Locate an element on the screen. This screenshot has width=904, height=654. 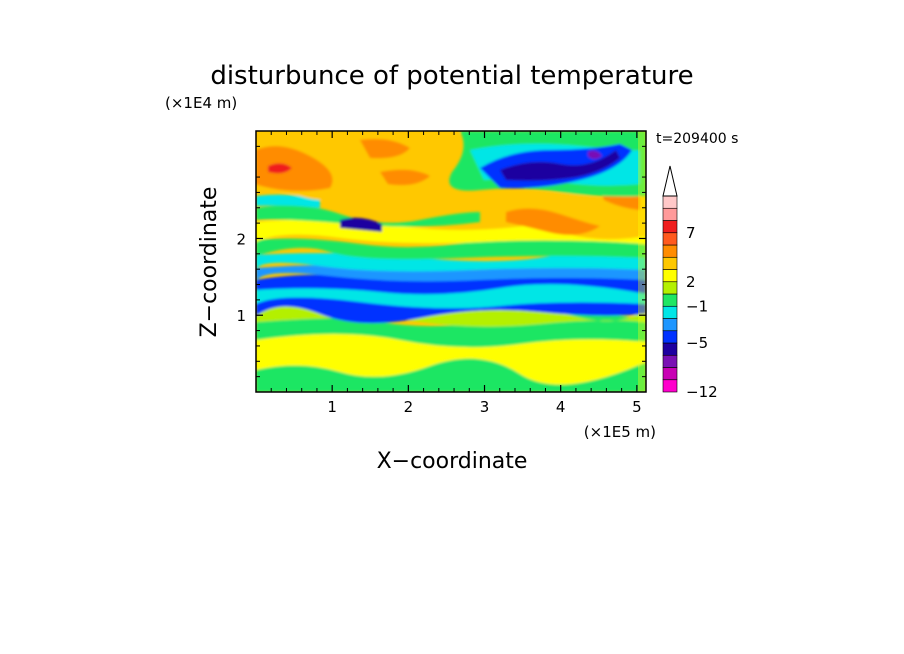
chart-title: disturbunce of potential temperature is located at coordinates (451, 76).